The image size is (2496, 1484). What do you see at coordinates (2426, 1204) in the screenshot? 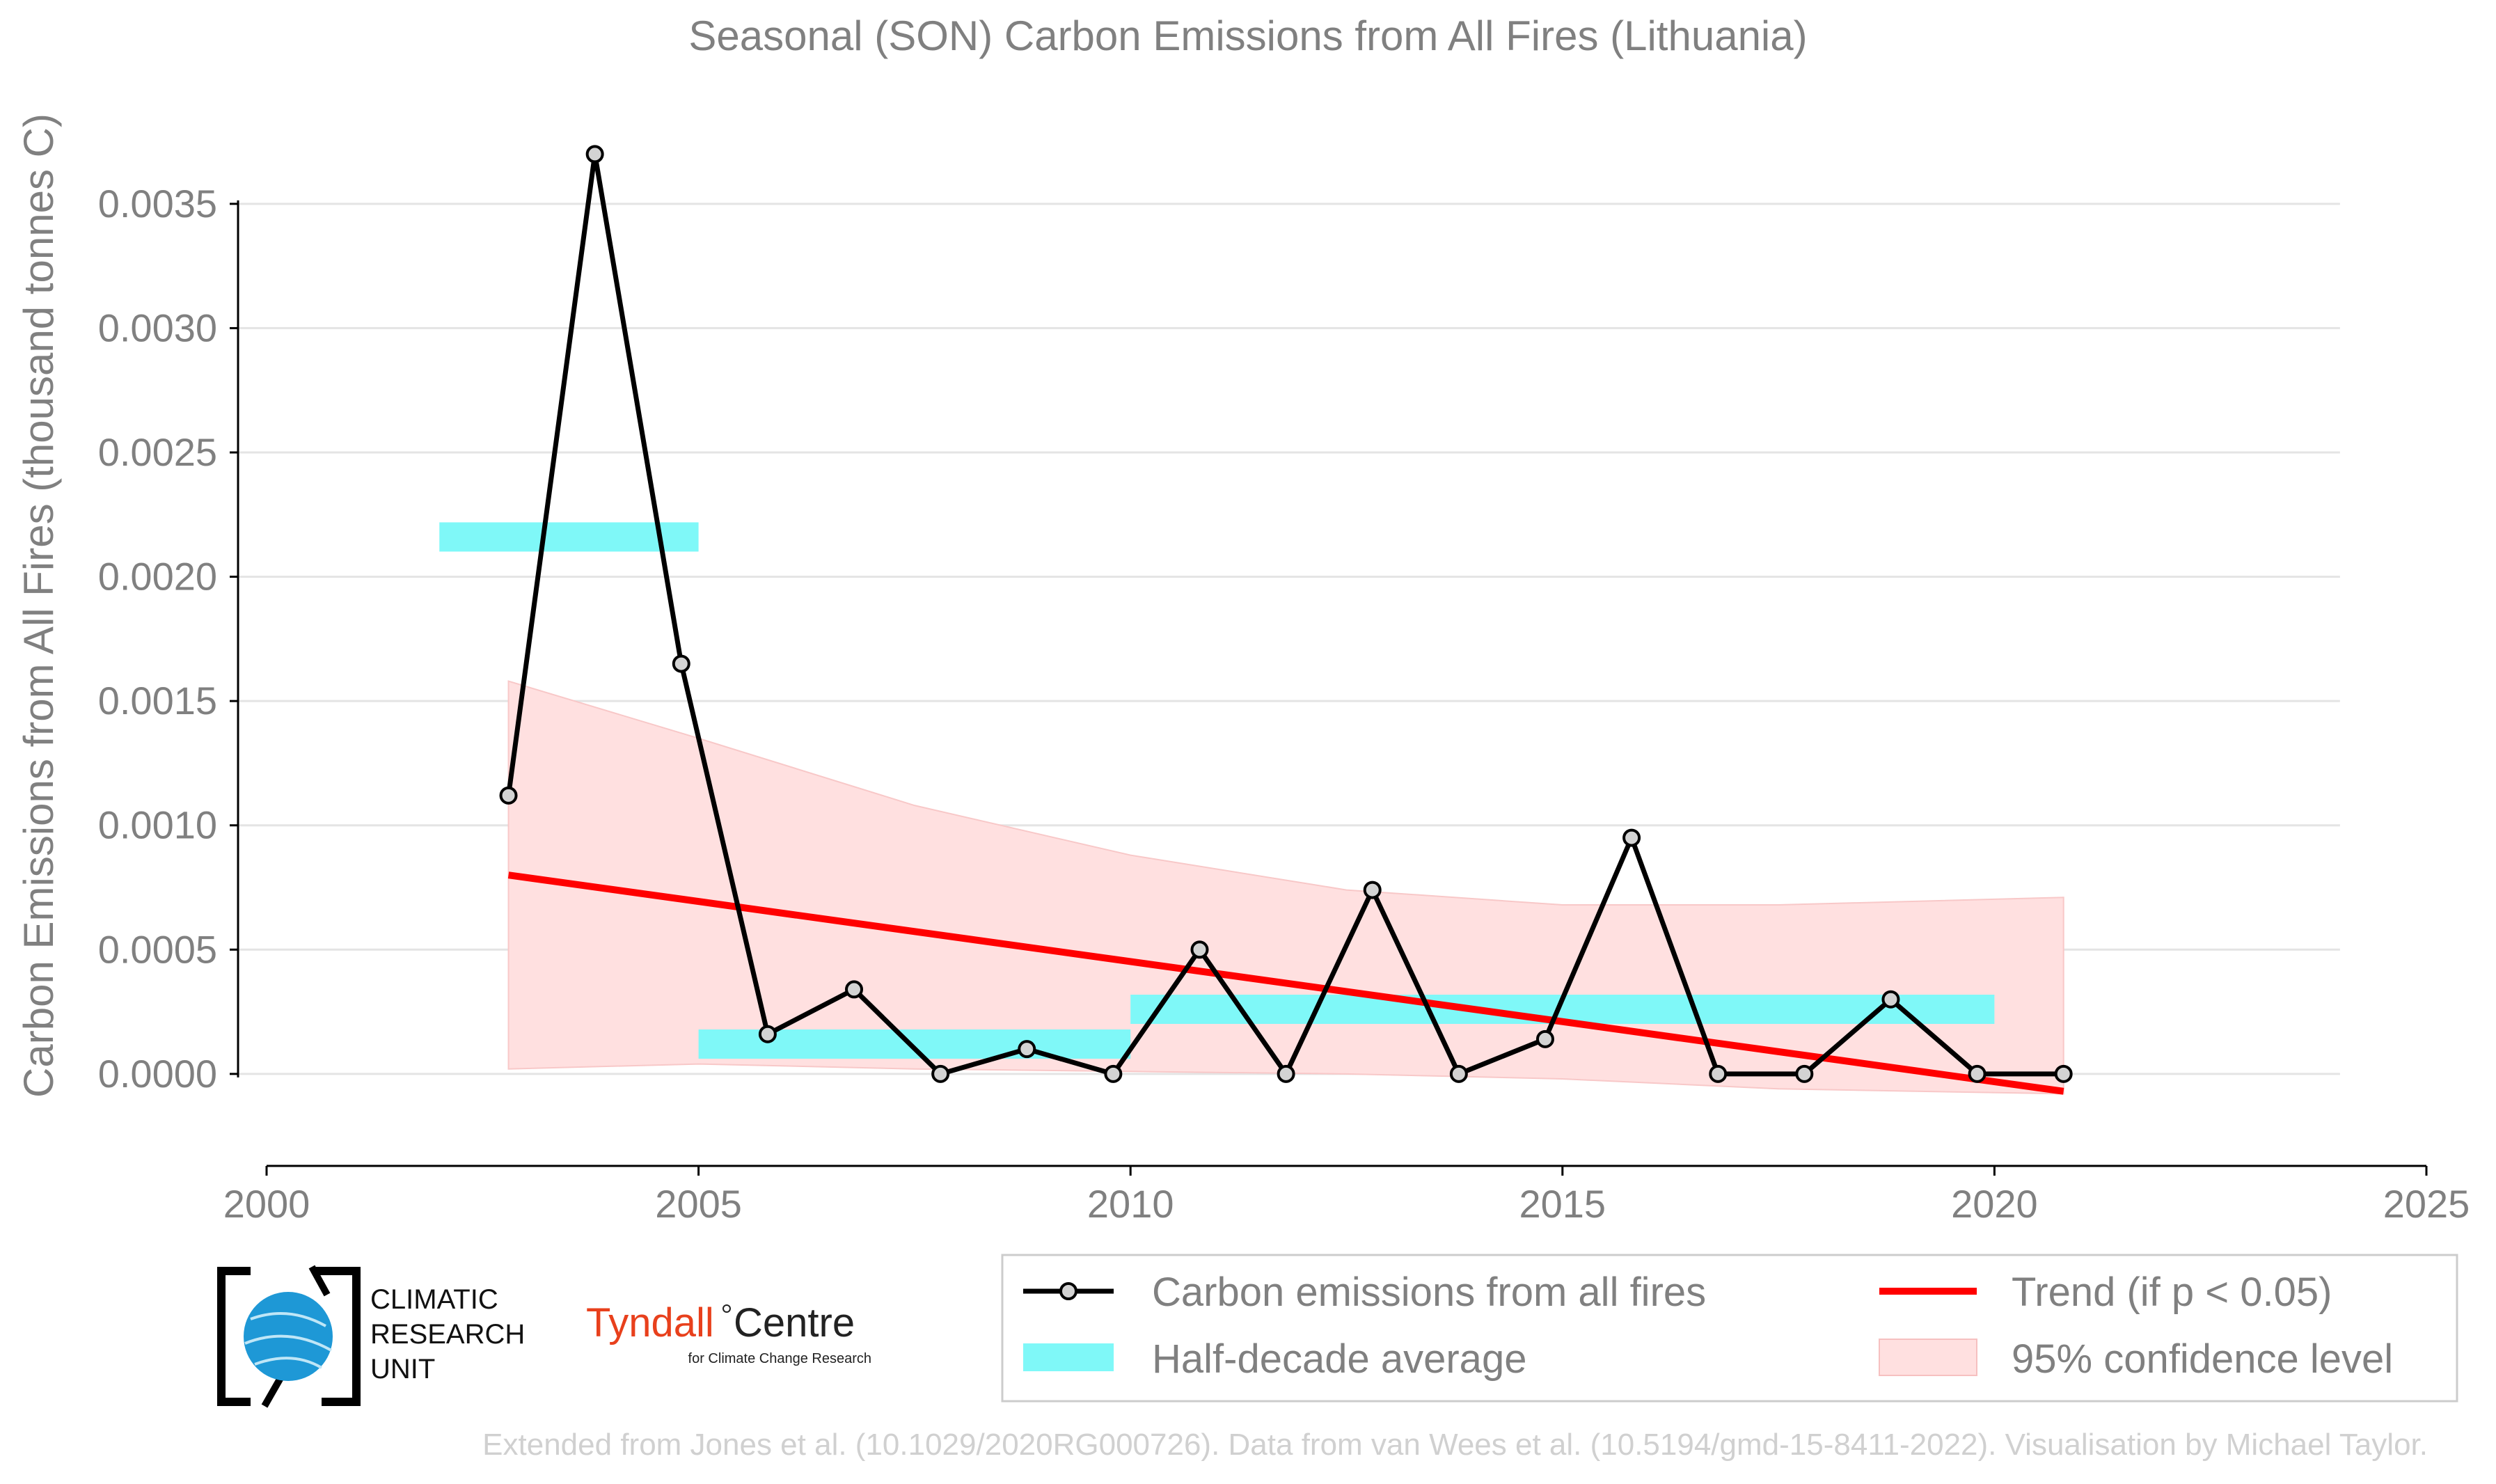
I see `x-tick-label: 2025` at bounding box center [2426, 1204].